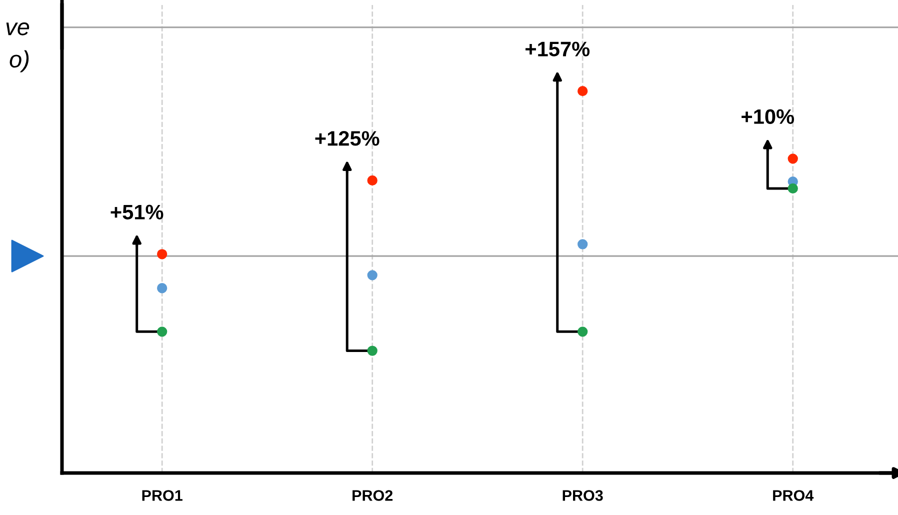  Describe the element at coordinates (768, 116) in the screenshot. I see `annotation: +10%` at that location.